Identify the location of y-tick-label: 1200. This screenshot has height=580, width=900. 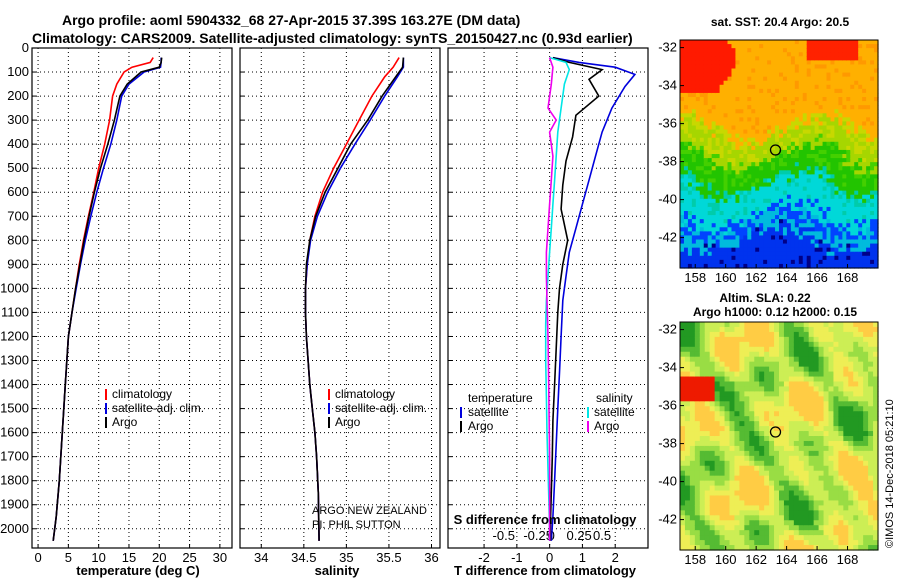
(14, 335).